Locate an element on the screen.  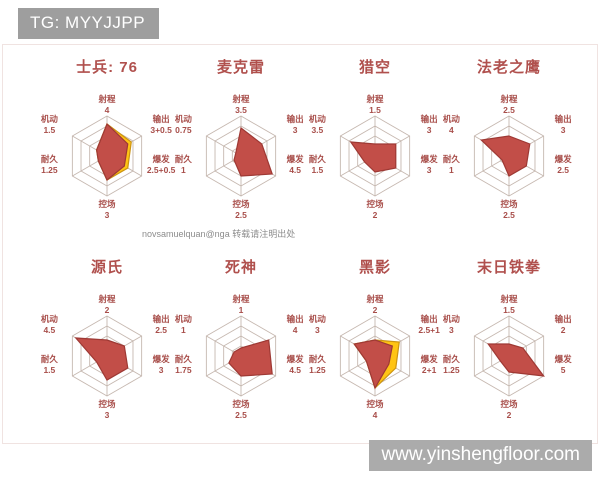
radar-chart-cell: 士兵: 76 射程 4 输出 3+0.5 爆发 2.5+0.5 控场 3 耐久 1.25 机动 1.5 is located at coordinates (108, 141).